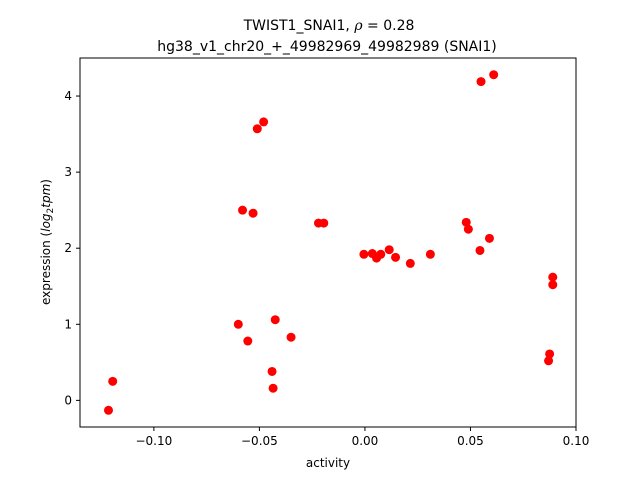  I want to click on y-tick-label: 2, so click(68, 248).